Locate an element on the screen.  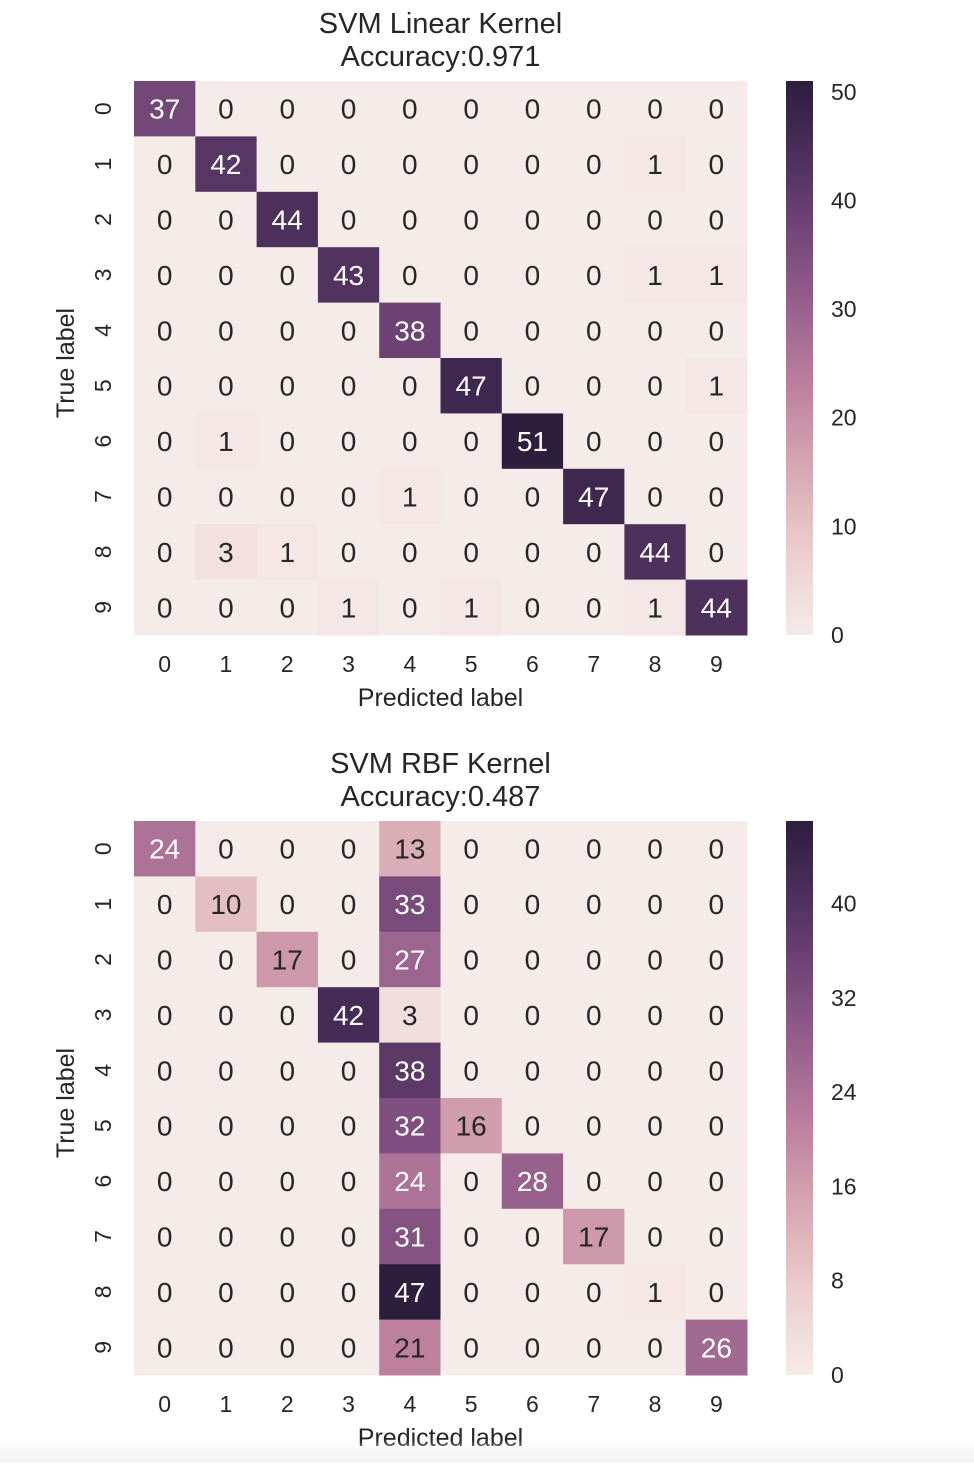
cell-value-label: 26 is located at coordinates (716, 1347).